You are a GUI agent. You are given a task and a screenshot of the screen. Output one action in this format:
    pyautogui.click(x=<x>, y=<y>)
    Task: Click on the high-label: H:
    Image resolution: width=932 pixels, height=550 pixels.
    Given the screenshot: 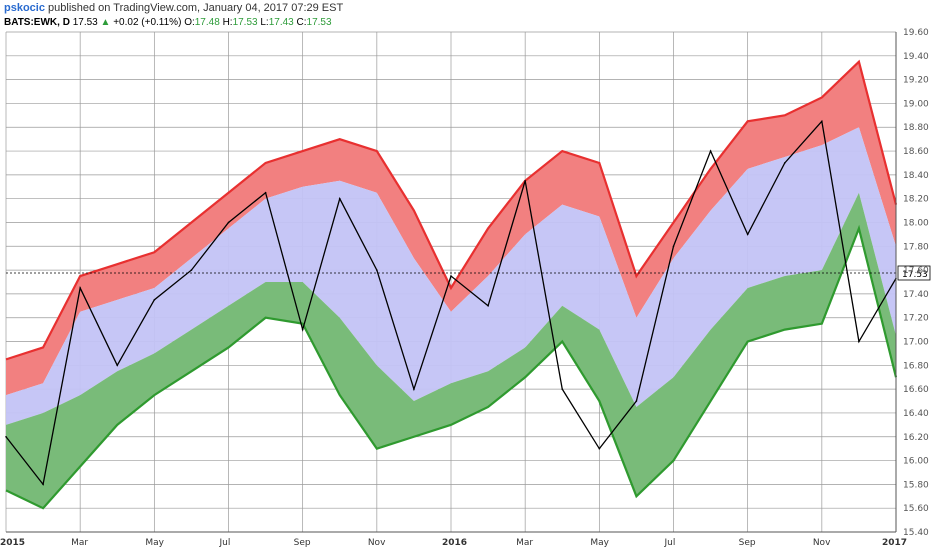 What is the action you would take?
    pyautogui.click(x=227, y=22)
    